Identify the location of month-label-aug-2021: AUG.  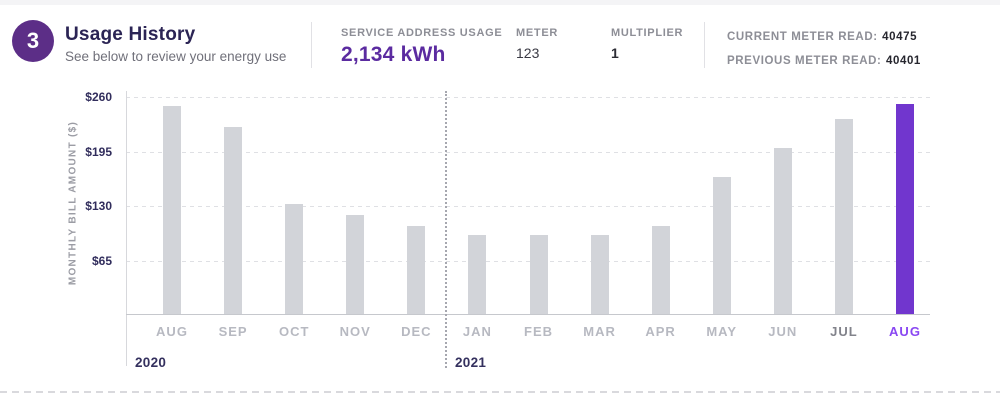
(905, 331).